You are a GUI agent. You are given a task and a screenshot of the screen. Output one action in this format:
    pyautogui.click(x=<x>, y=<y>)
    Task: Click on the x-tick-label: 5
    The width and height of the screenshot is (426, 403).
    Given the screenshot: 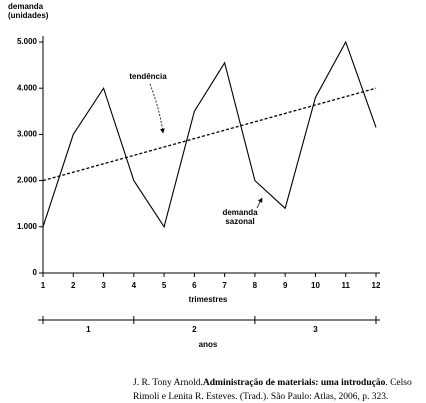 What is the action you would take?
    pyautogui.click(x=164, y=285)
    